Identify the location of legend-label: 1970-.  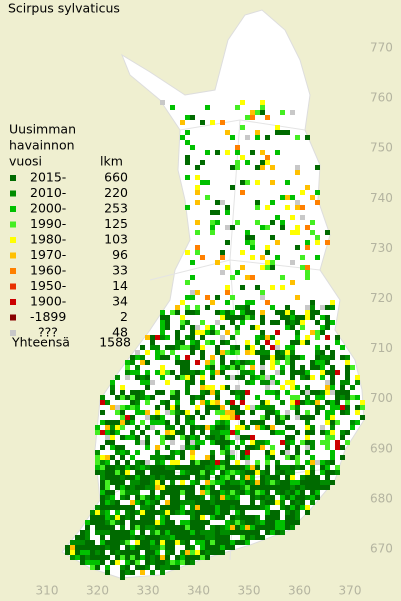
(48, 254).